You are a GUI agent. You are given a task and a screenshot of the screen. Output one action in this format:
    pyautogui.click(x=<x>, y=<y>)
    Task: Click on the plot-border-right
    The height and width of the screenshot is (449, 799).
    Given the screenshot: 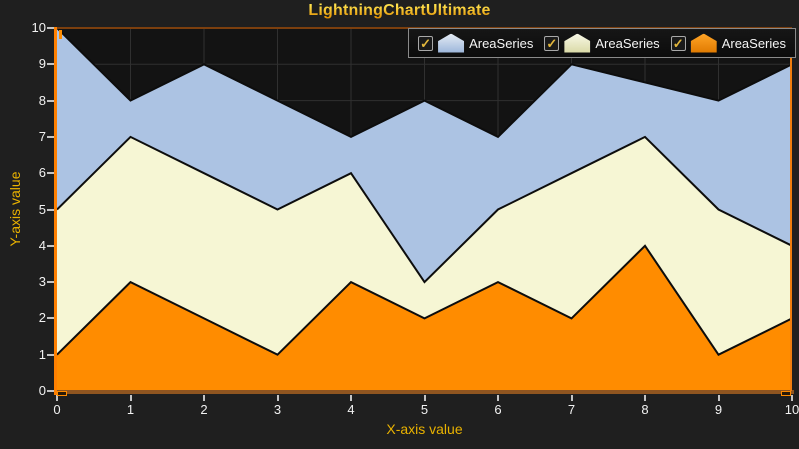 What is the action you would take?
    pyautogui.click(x=791, y=209)
    